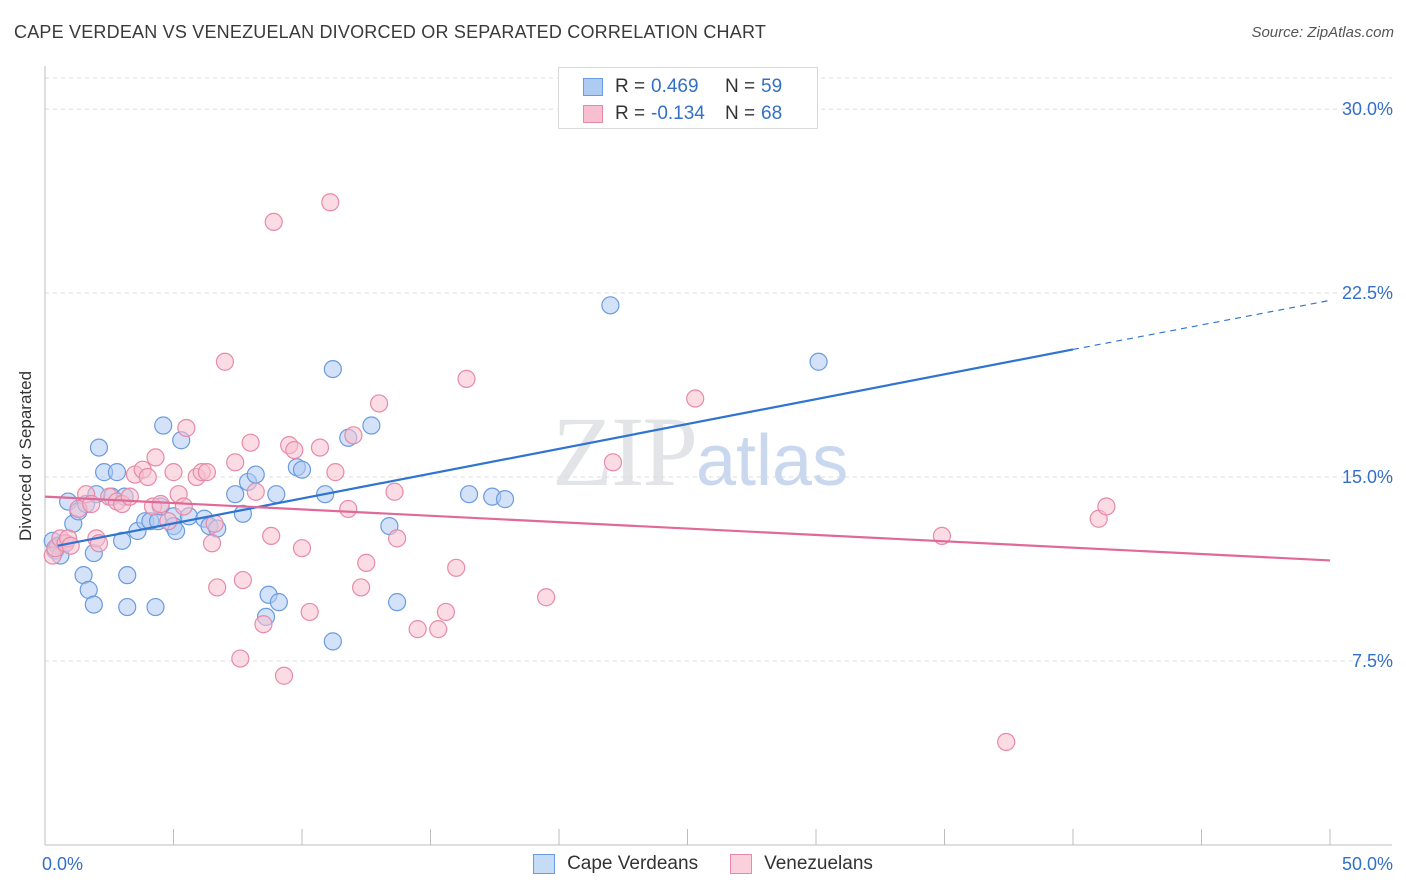 The image size is (1406, 892). What do you see at coordinates (772, 113) in the screenshot?
I see `n-value: 68` at bounding box center [772, 113].